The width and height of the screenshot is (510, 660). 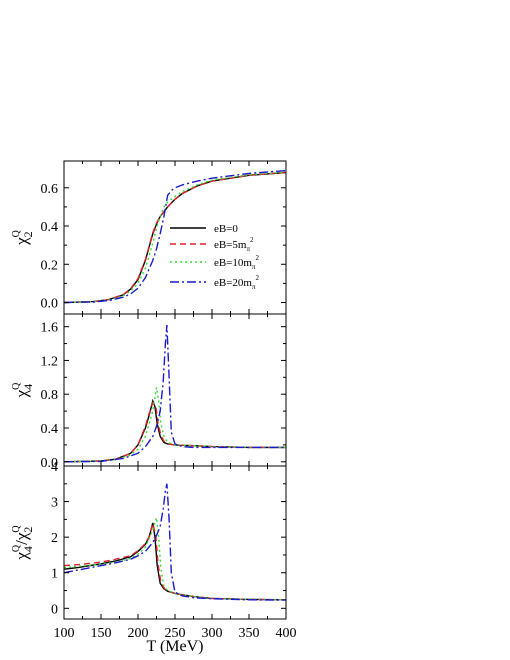 What do you see at coordinates (50, 328) in the screenshot?
I see `y-tick-label: 1.6` at bounding box center [50, 328].